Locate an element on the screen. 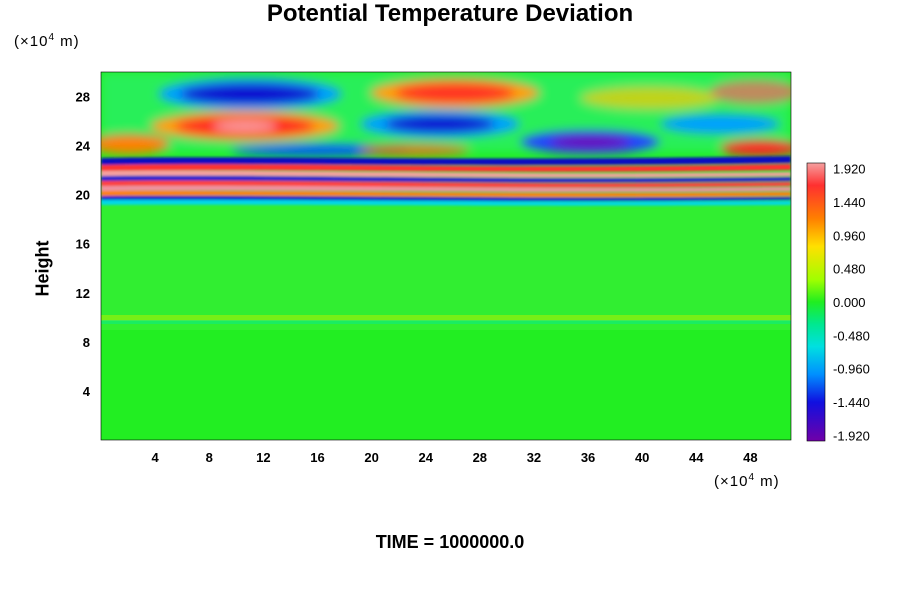 The image size is (900, 600). colorbar-tick-label: 0.000 is located at coordinates (849, 302).